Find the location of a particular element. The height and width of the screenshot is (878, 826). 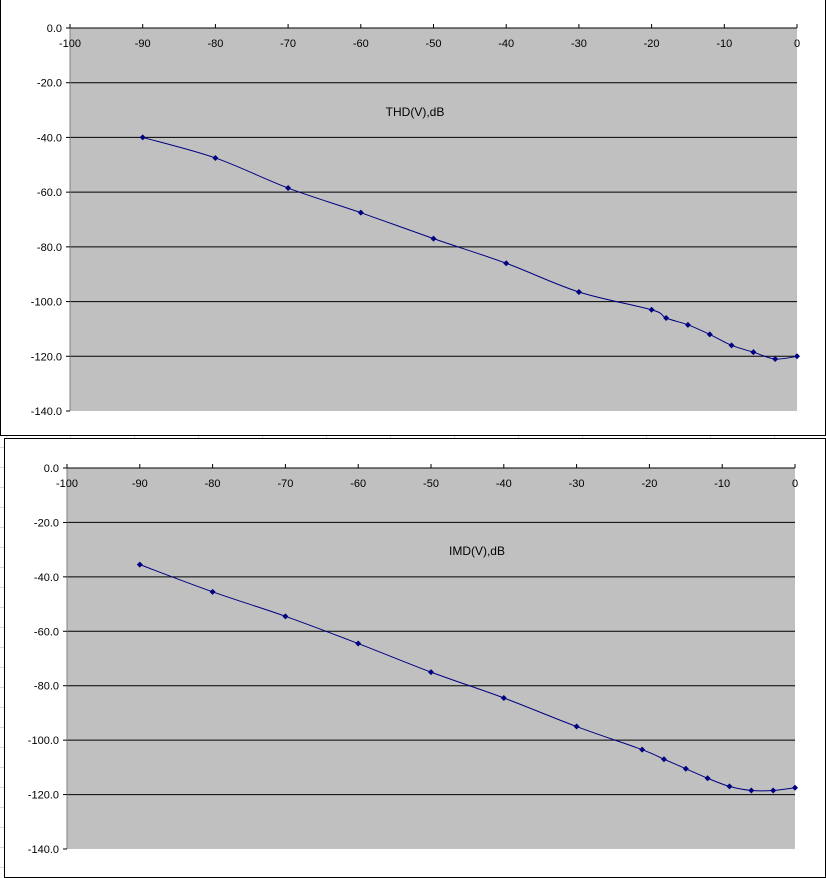

thd-x-tick-label: -30 is located at coordinates (579, 44).